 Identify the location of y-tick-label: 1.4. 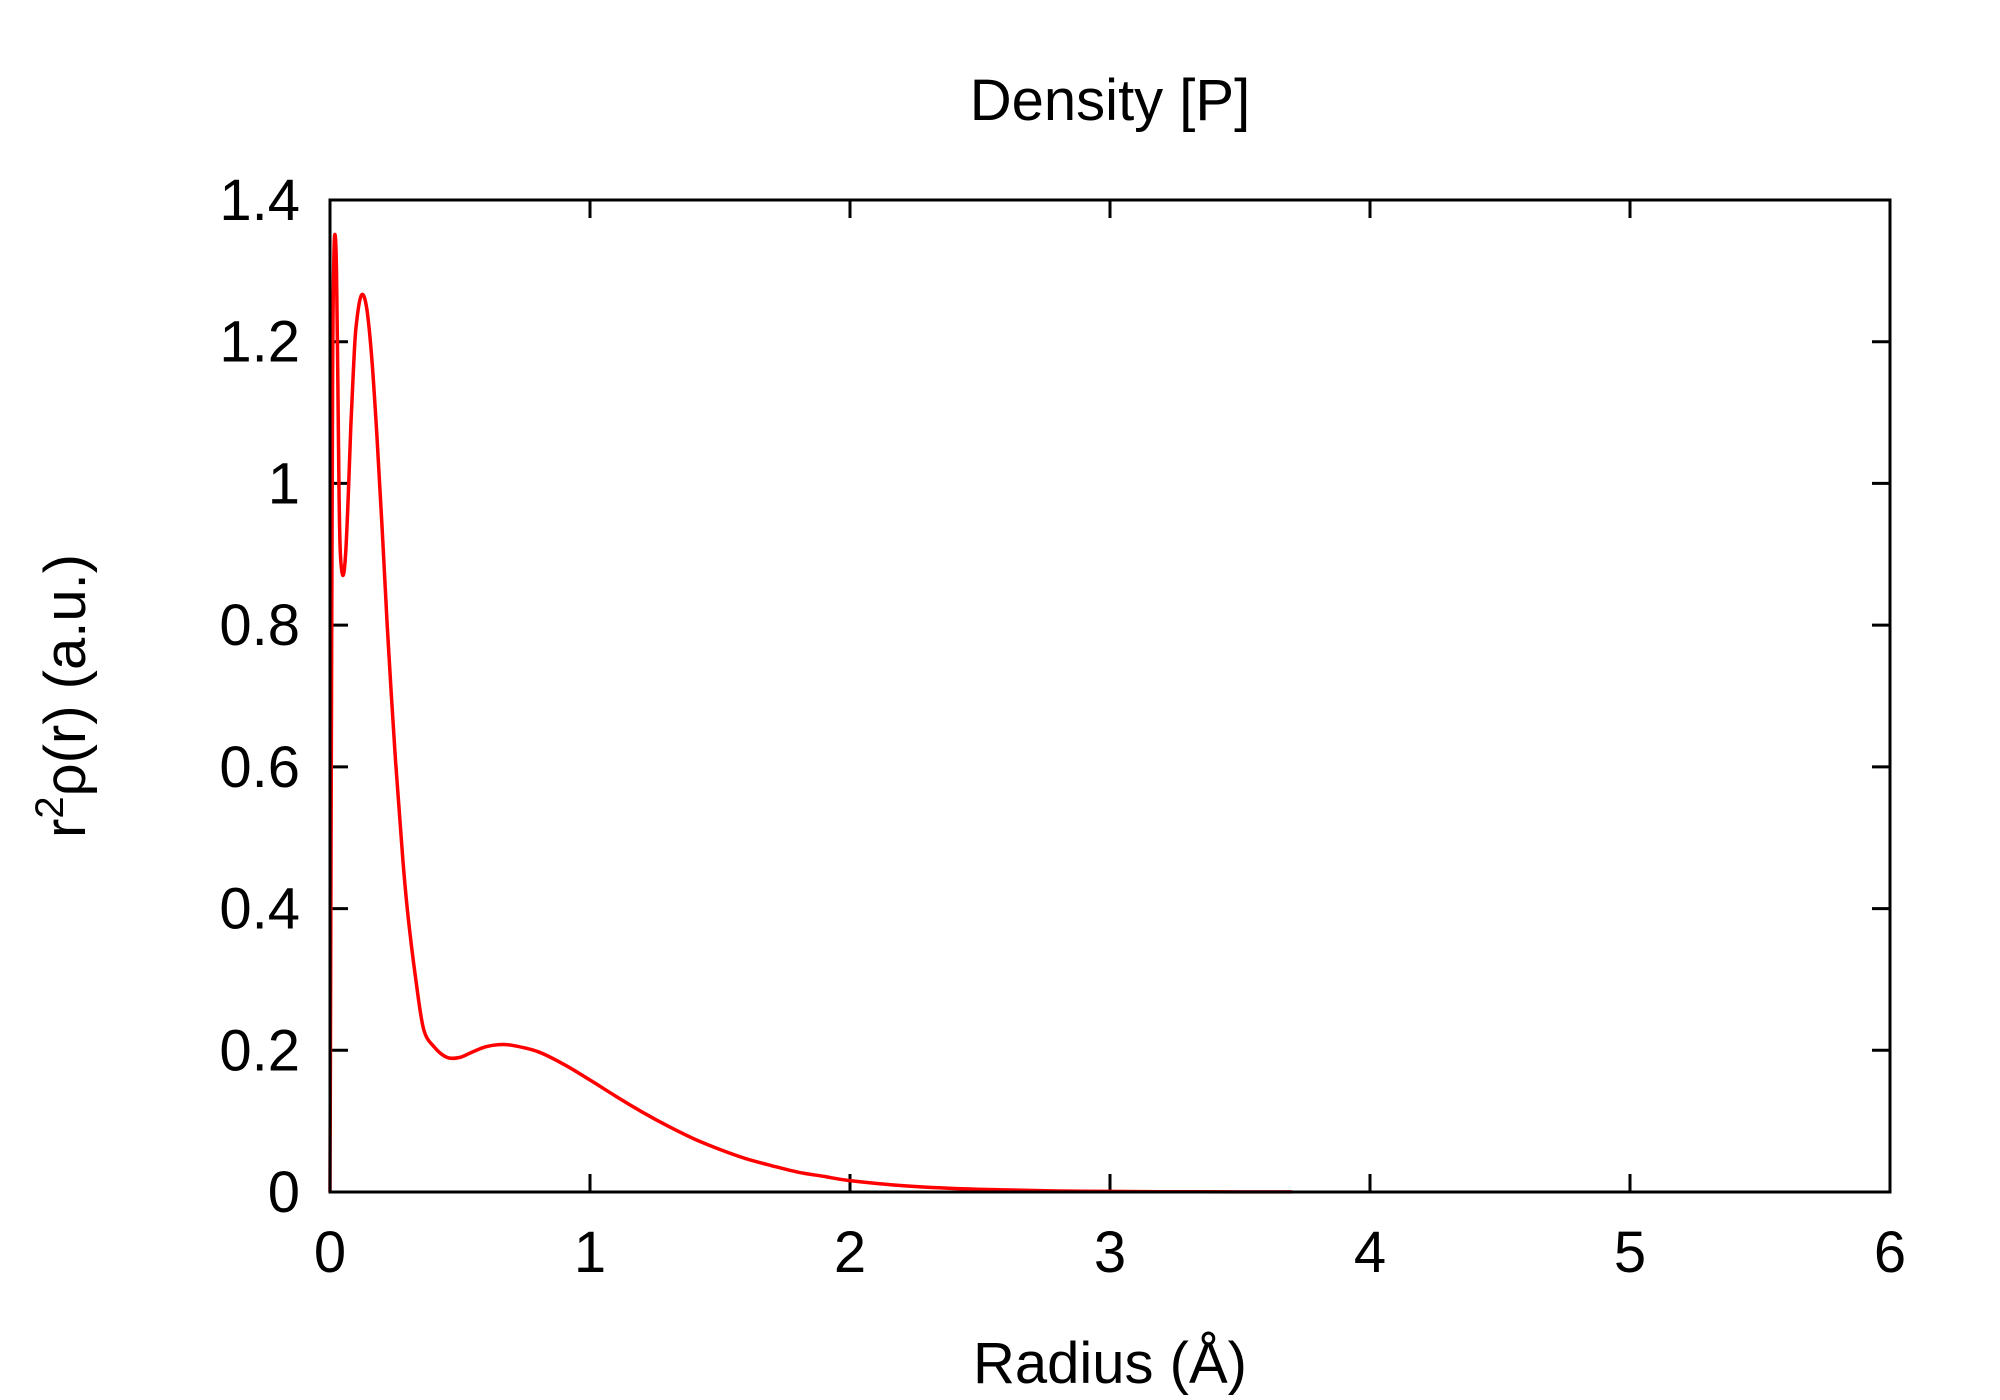
(259, 200).